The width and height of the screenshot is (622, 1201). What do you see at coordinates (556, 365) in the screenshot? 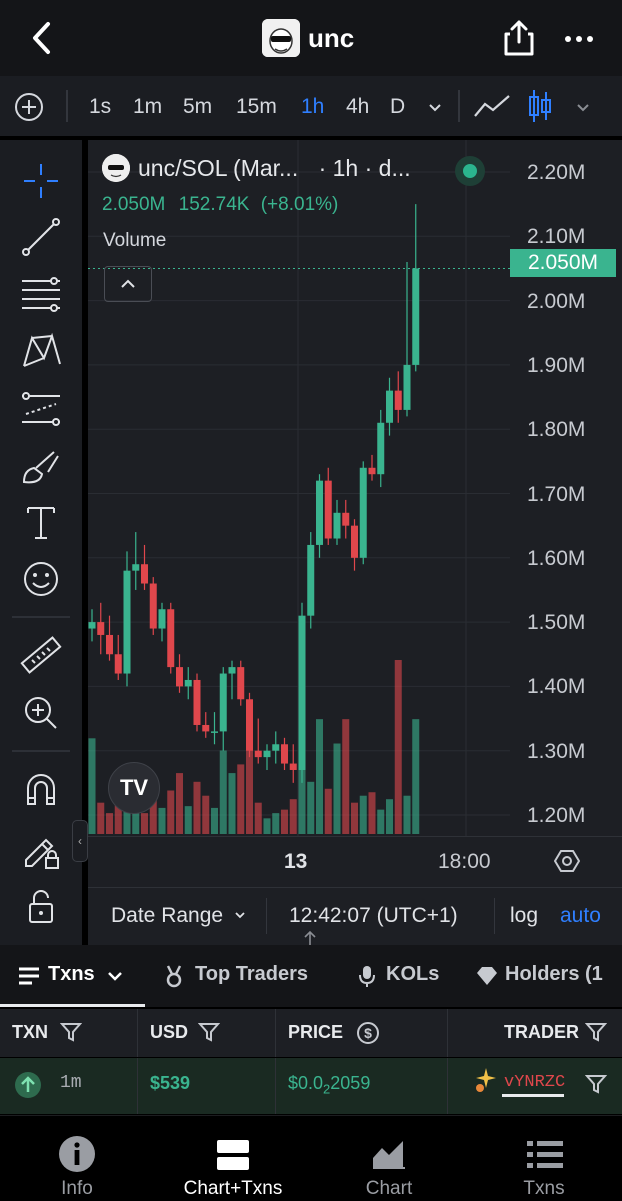
I see `y-tick-label: 1.90M` at bounding box center [556, 365].